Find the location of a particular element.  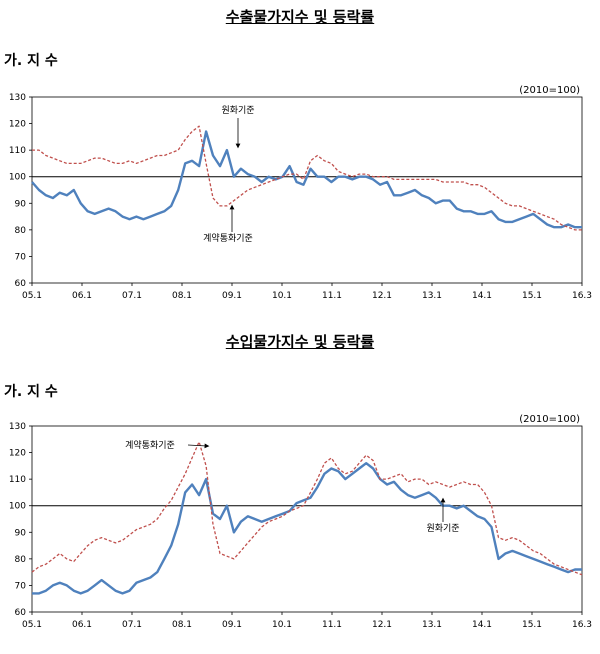

annotation-arrow is located at coordinates (198, 446).